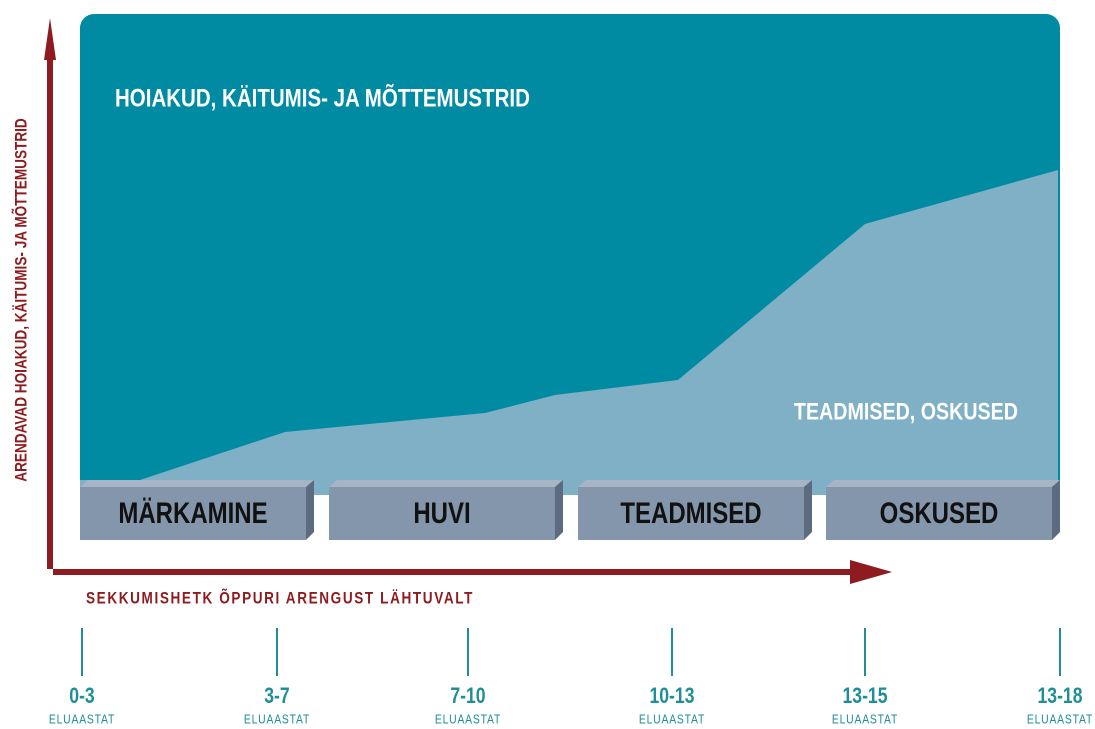  What do you see at coordinates (276, 696) in the screenshot?
I see `age-range: 3-7` at bounding box center [276, 696].